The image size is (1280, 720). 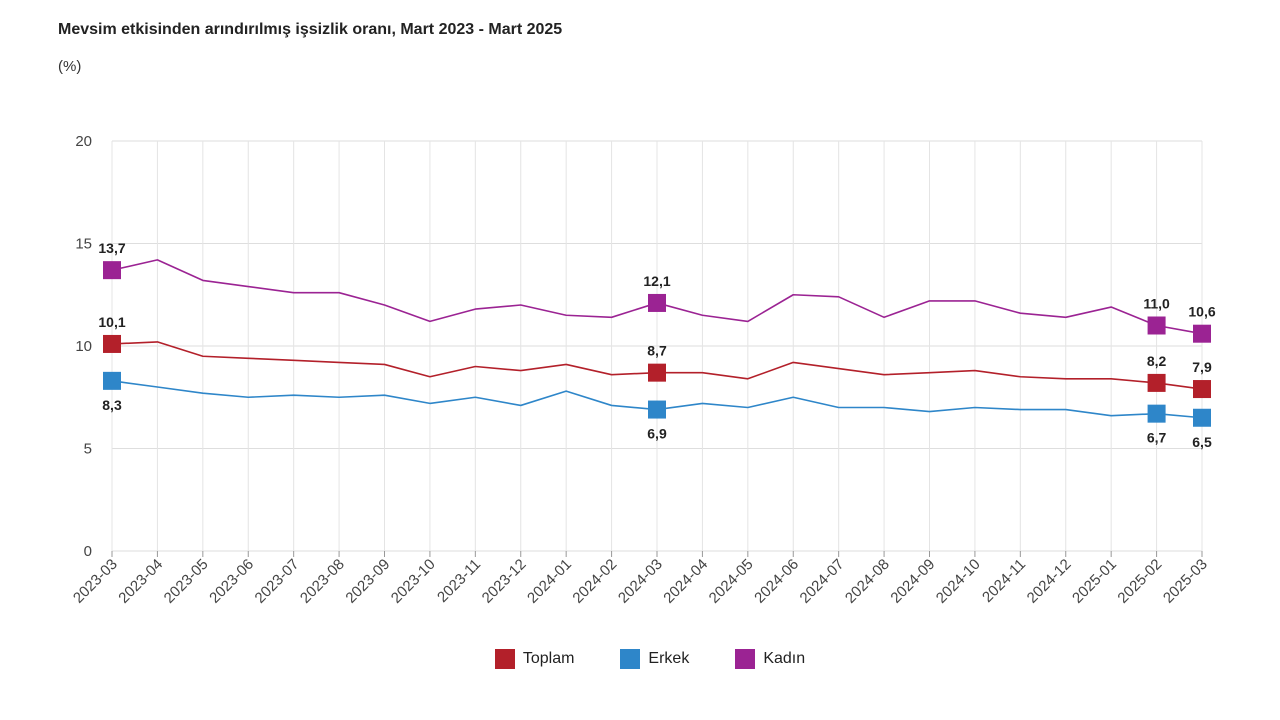 What do you see at coordinates (88, 551) in the screenshot?
I see `y-tick-label: 0` at bounding box center [88, 551].